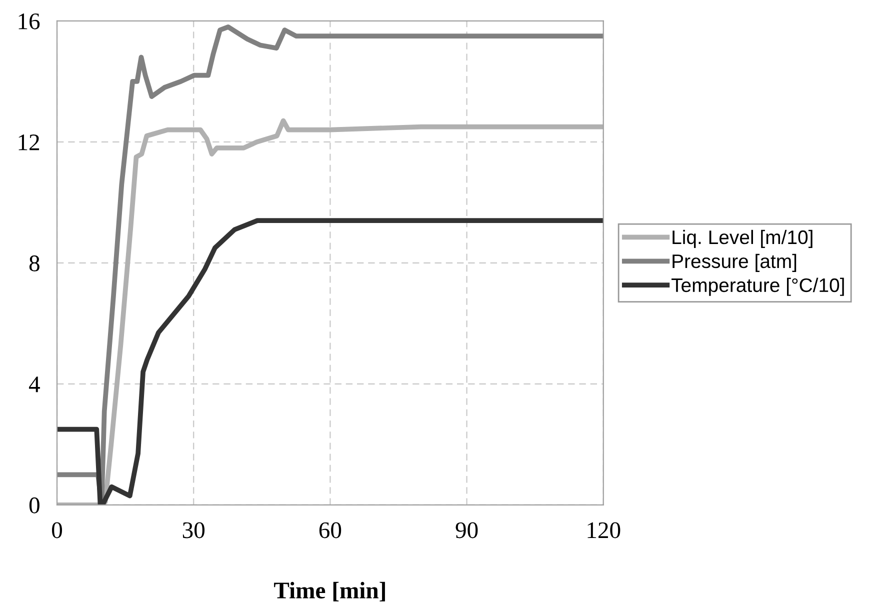 The image size is (877, 615). Describe the element at coordinates (742, 239) in the screenshot. I see `legend-label: Liq. Level [m/10]` at that location.